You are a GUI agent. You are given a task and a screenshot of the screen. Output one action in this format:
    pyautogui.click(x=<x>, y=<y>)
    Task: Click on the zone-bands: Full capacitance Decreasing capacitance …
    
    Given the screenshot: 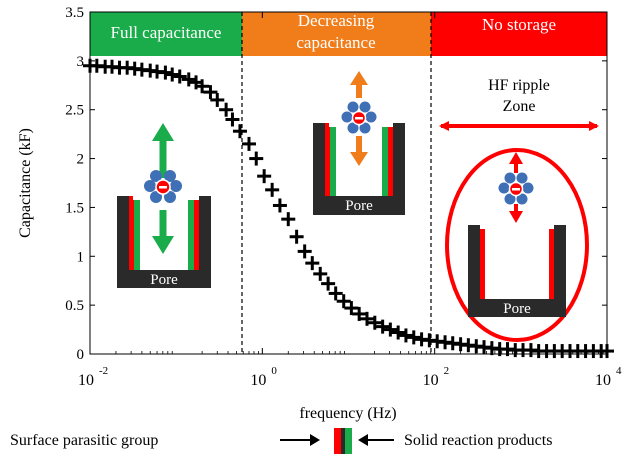 What is the action you would take?
    pyautogui.click(x=348, y=33)
    